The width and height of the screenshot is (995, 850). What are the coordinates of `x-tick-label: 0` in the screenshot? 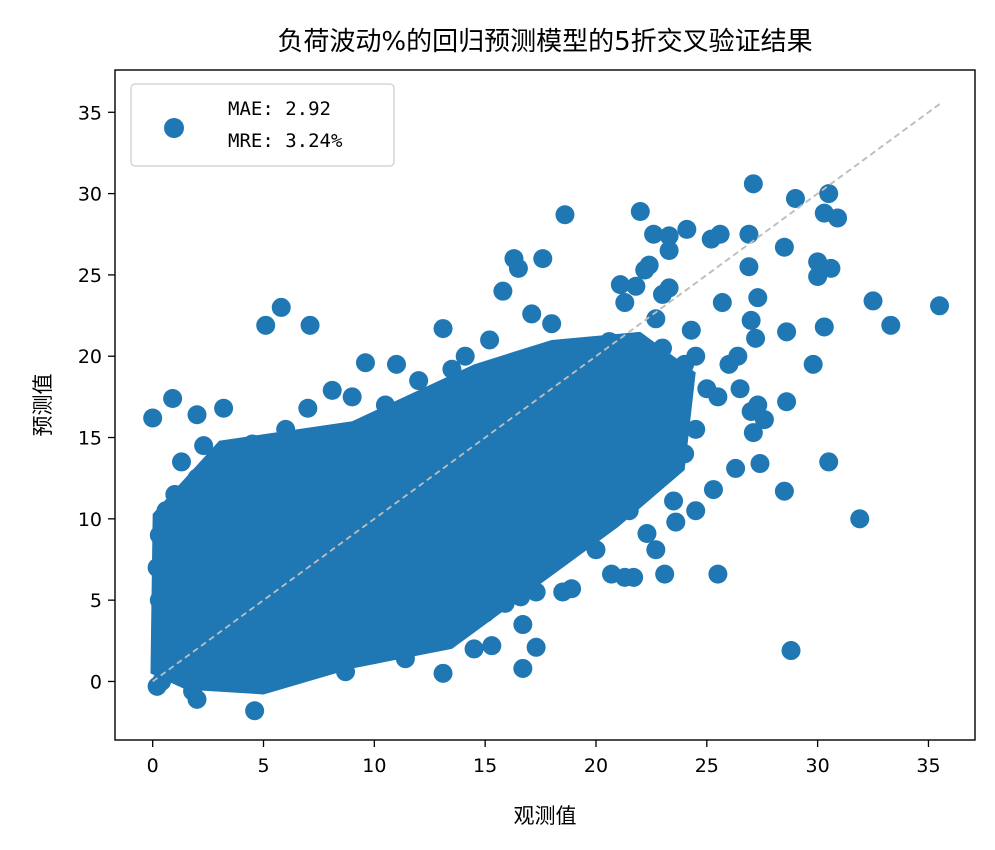 It's located at (153, 766).